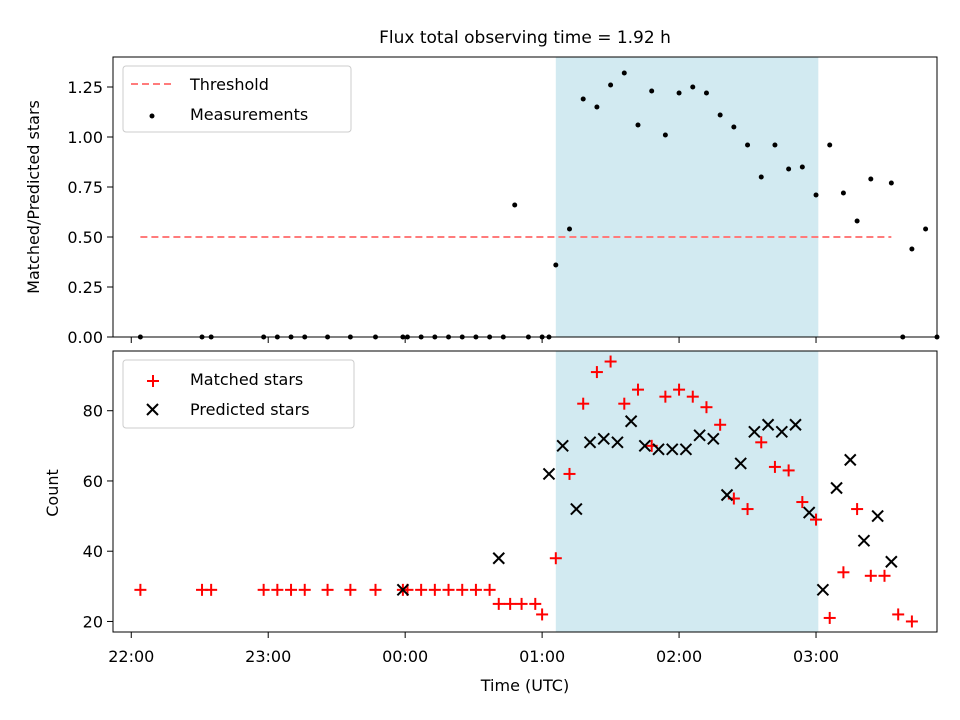 This screenshot has width=960, height=720. What do you see at coordinates (85, 337) in the screenshot?
I see `top-y-tick-label: 0.00` at bounding box center [85, 337].